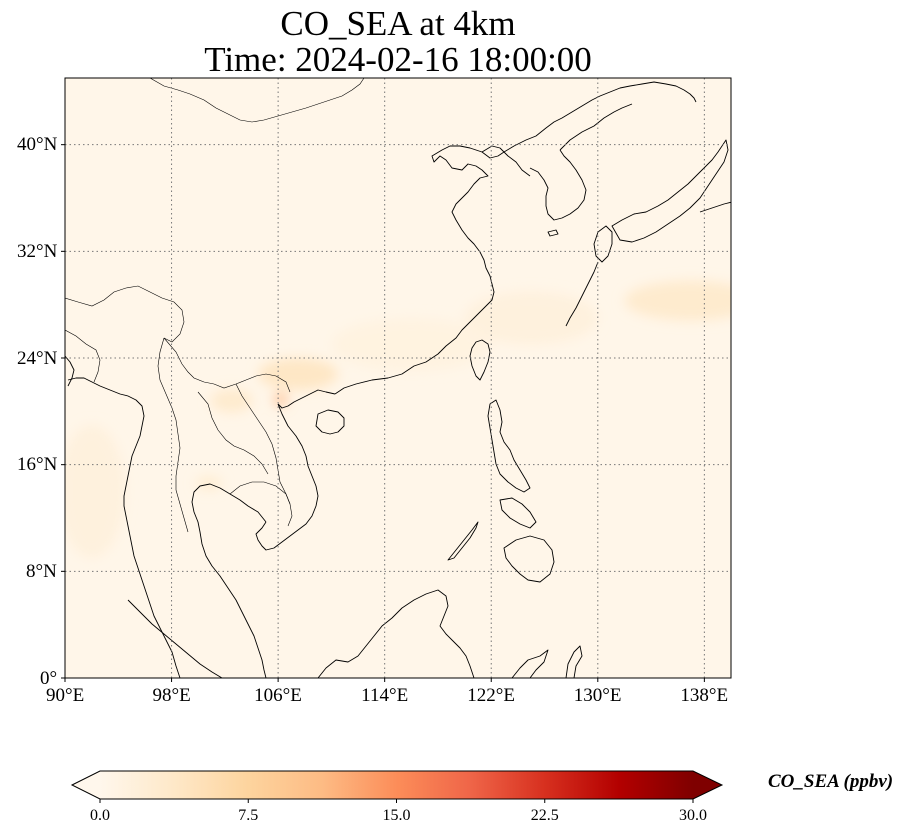  Describe the element at coordinates (37, 145) in the screenshot. I see `lat-tick-label: 40°N` at that location.